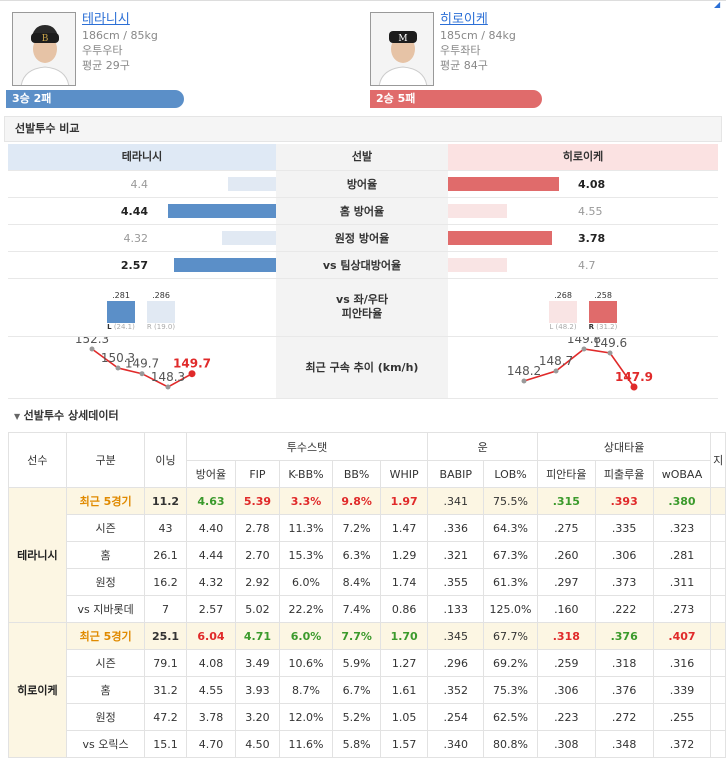 The height and width of the screenshot is (763, 726). Describe the element at coordinates (165, 636) in the screenshot. I see `ip-cell: 25.1` at that location.